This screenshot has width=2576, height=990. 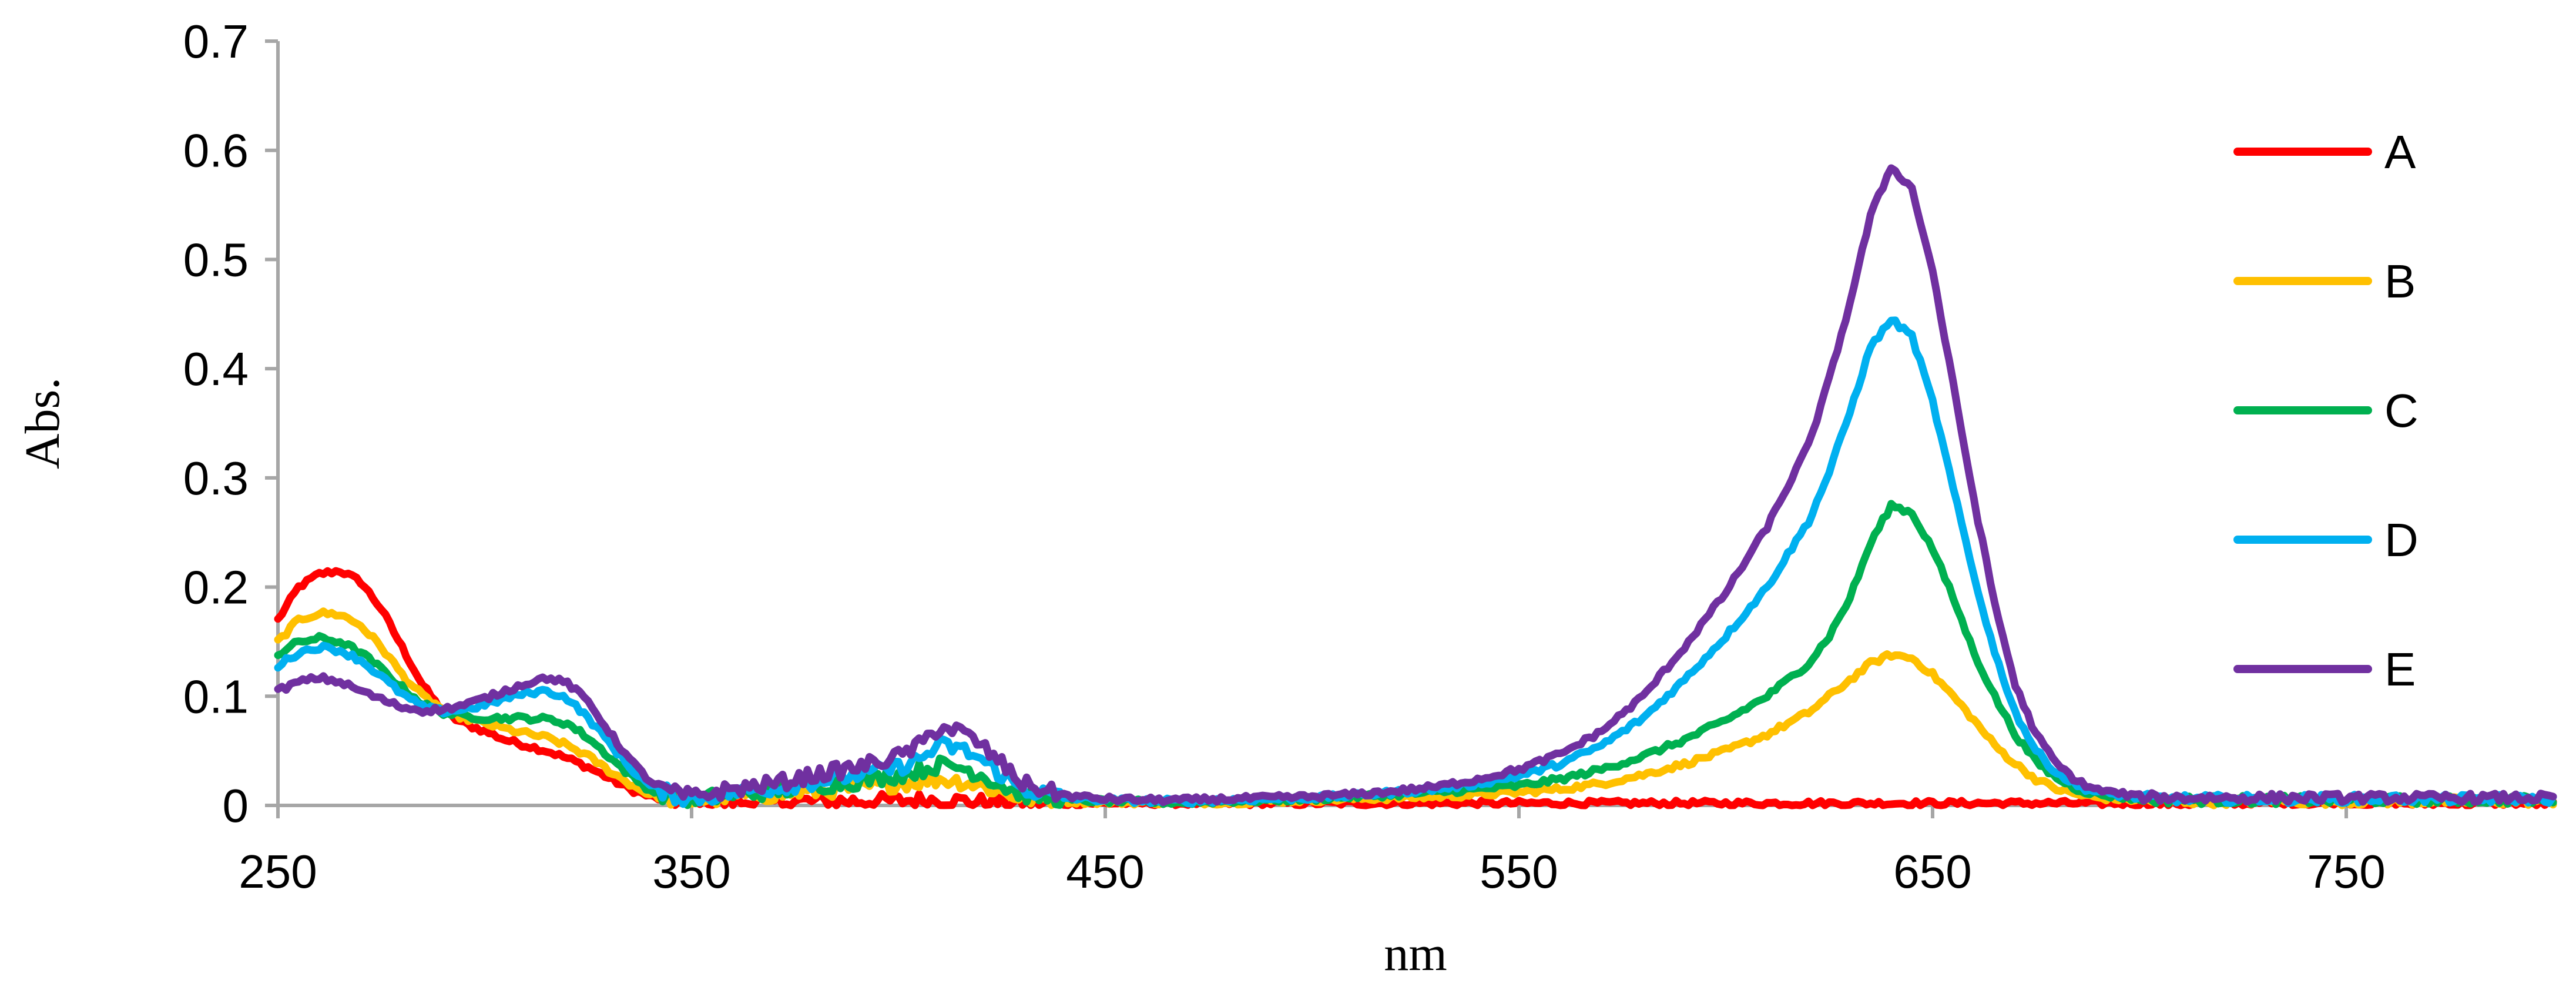 I want to click on legend-label-e: E, so click(x=2400, y=669).